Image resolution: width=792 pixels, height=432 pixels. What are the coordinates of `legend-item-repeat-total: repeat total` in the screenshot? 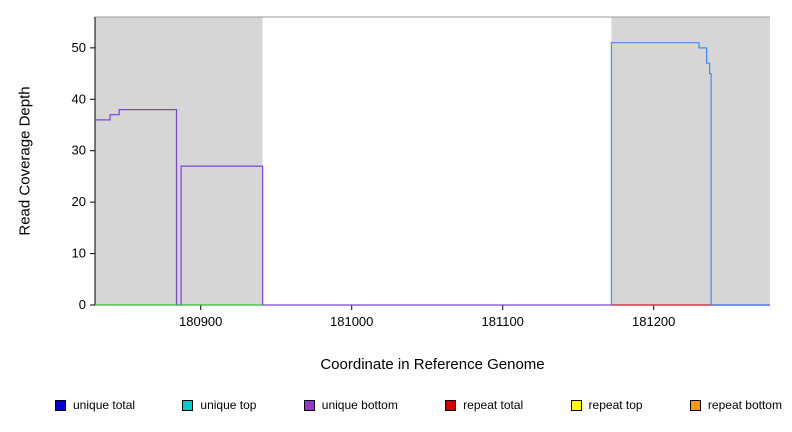 It's located at (484, 405).